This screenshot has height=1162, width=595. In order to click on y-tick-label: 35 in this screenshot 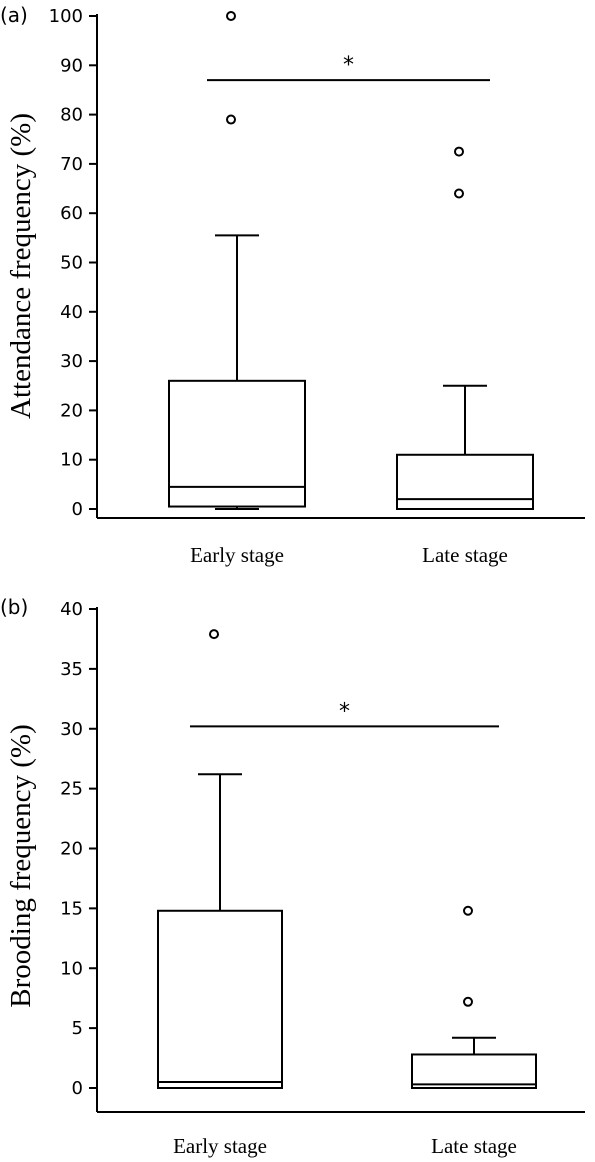, I will do `click(71, 669)`.